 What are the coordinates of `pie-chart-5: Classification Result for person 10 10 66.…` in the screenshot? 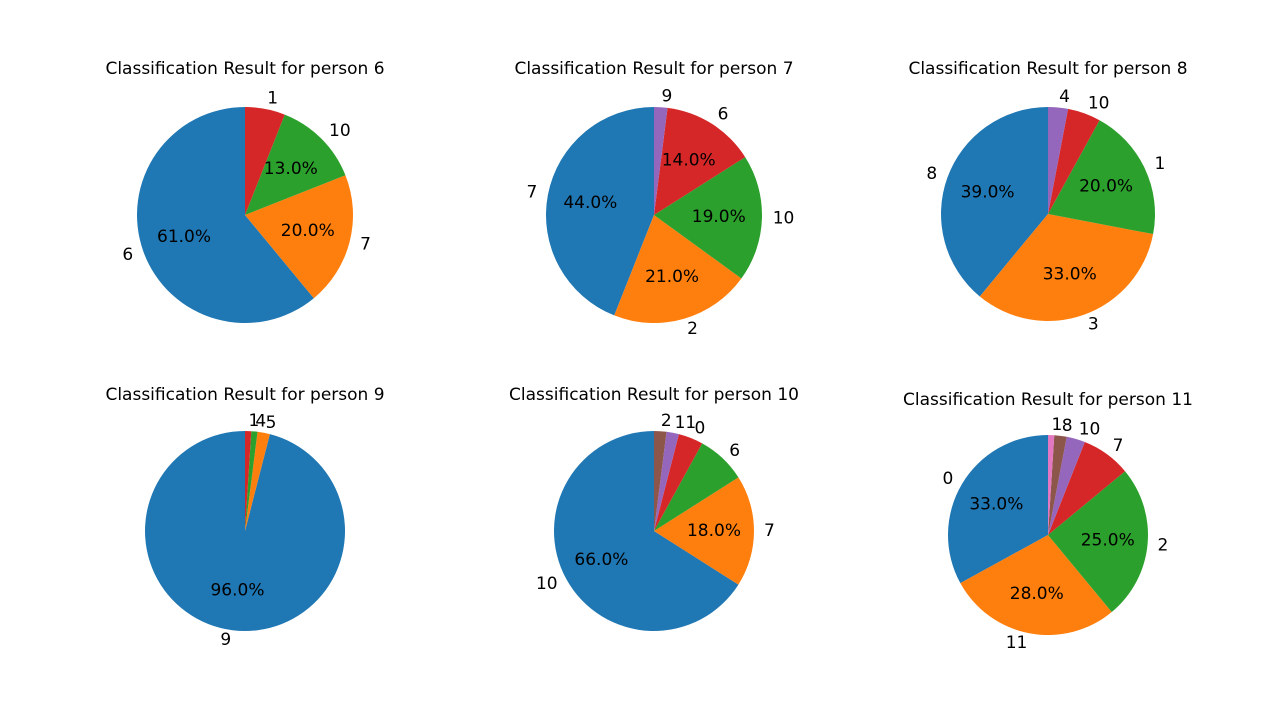 It's located at (654, 508).